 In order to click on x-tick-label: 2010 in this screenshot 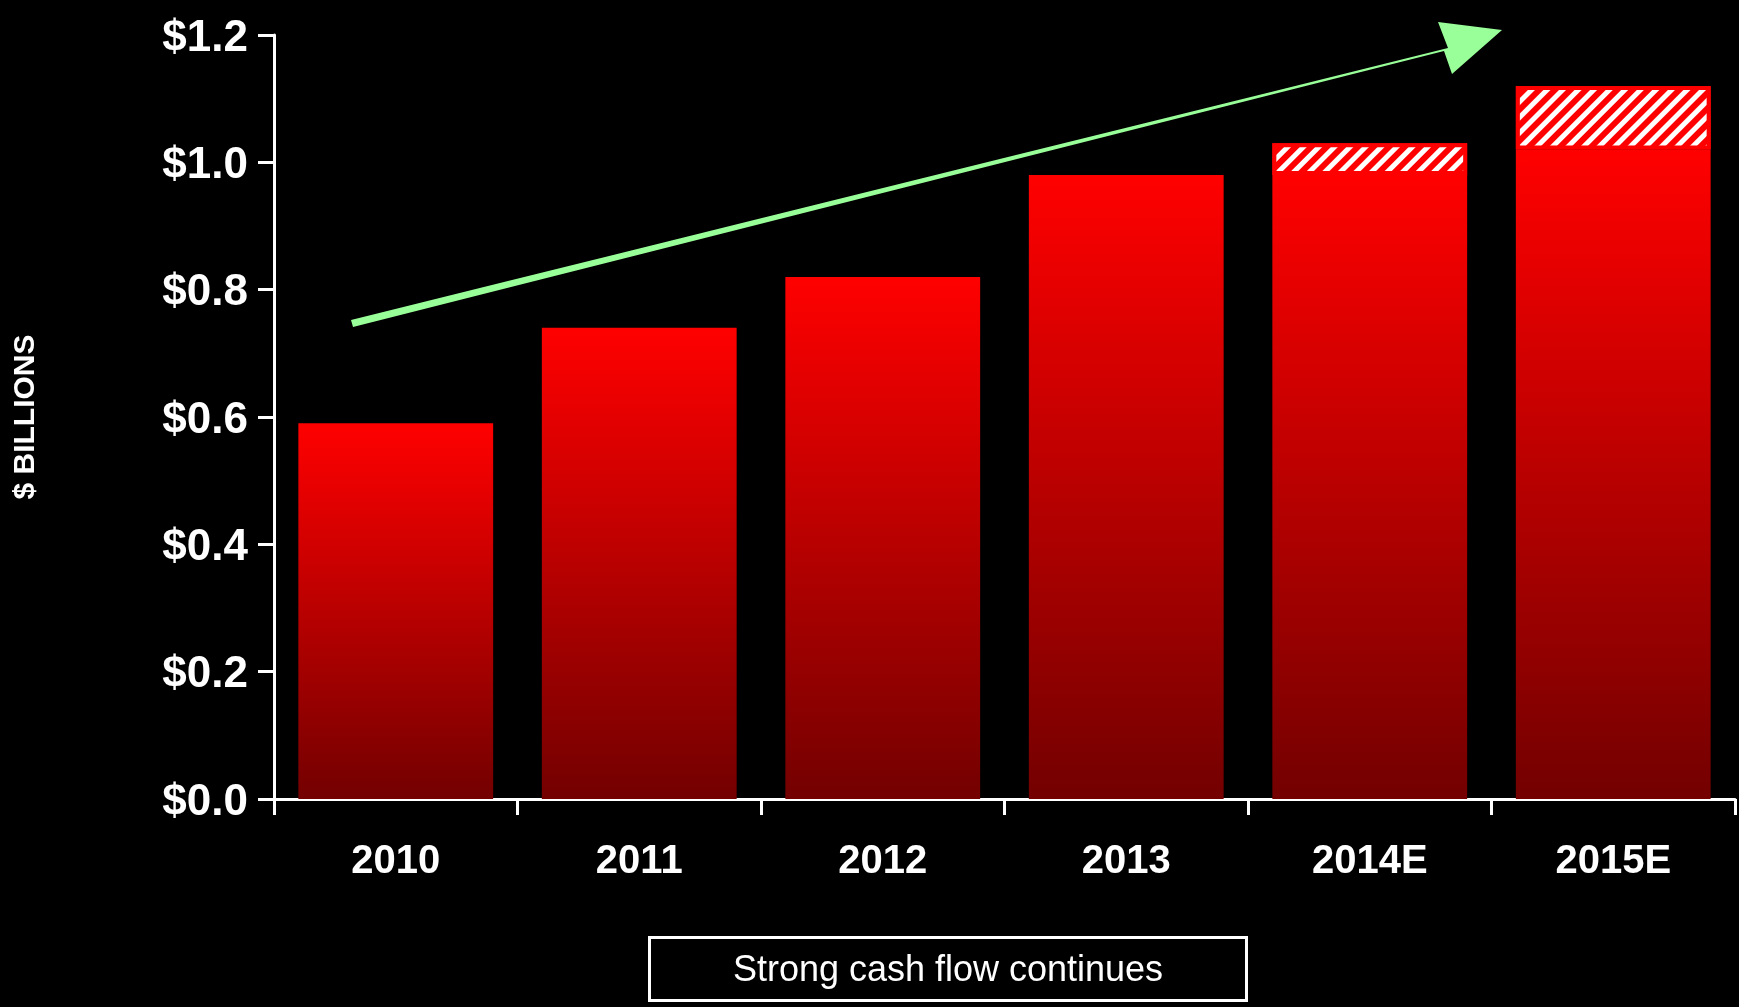, I will do `click(396, 859)`.